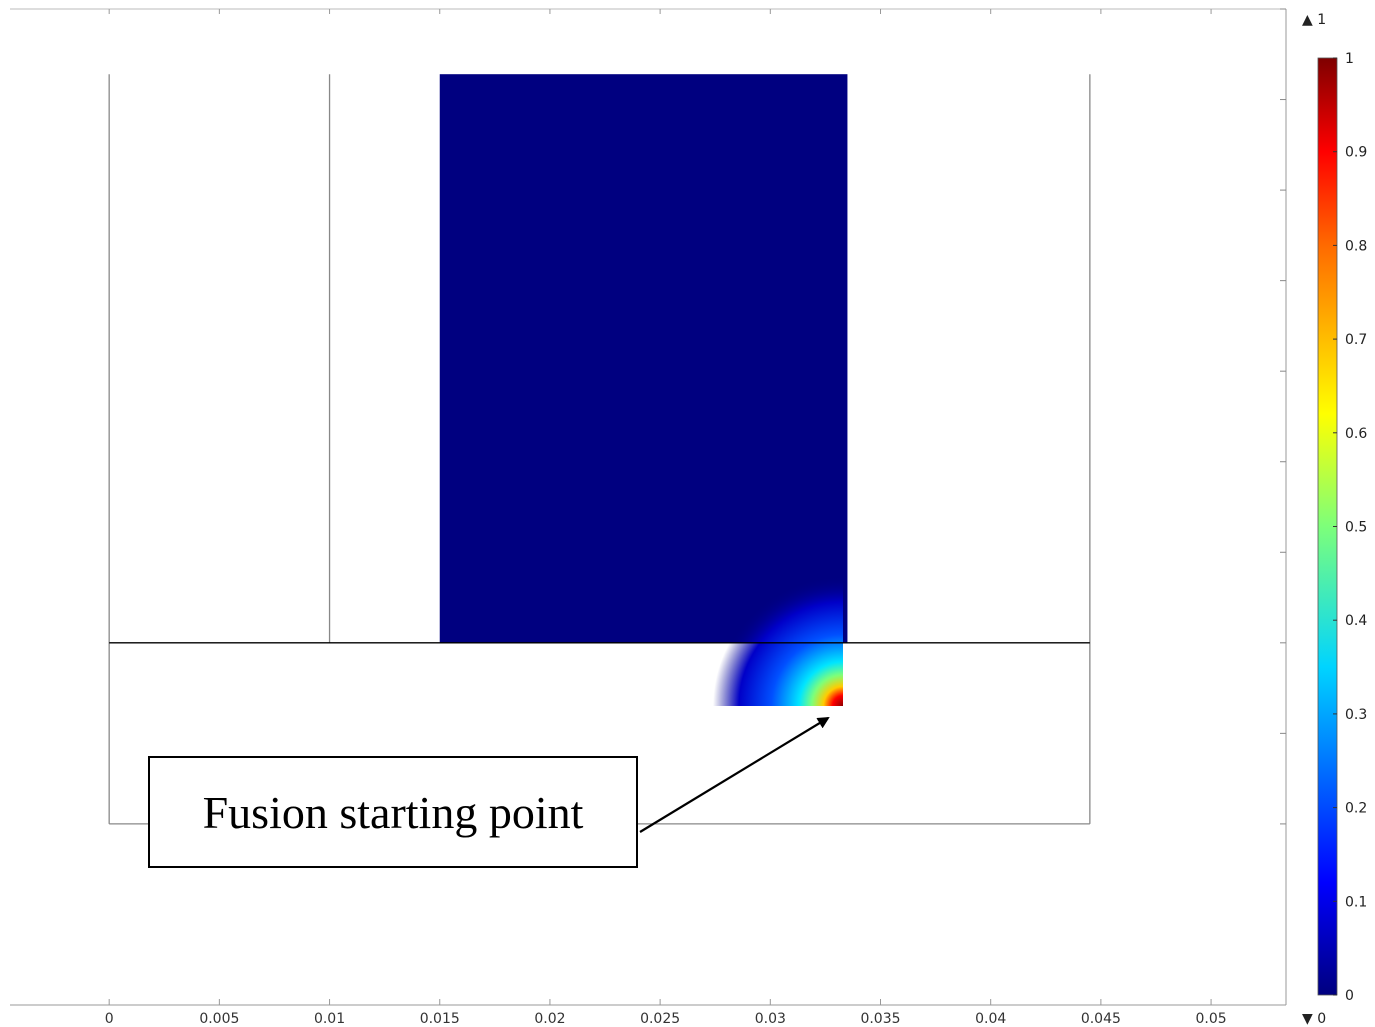 The height and width of the screenshot is (1027, 1375). Describe the element at coordinates (1356, 340) in the screenshot. I see `colorbar-tick-label: 0.7` at that location.